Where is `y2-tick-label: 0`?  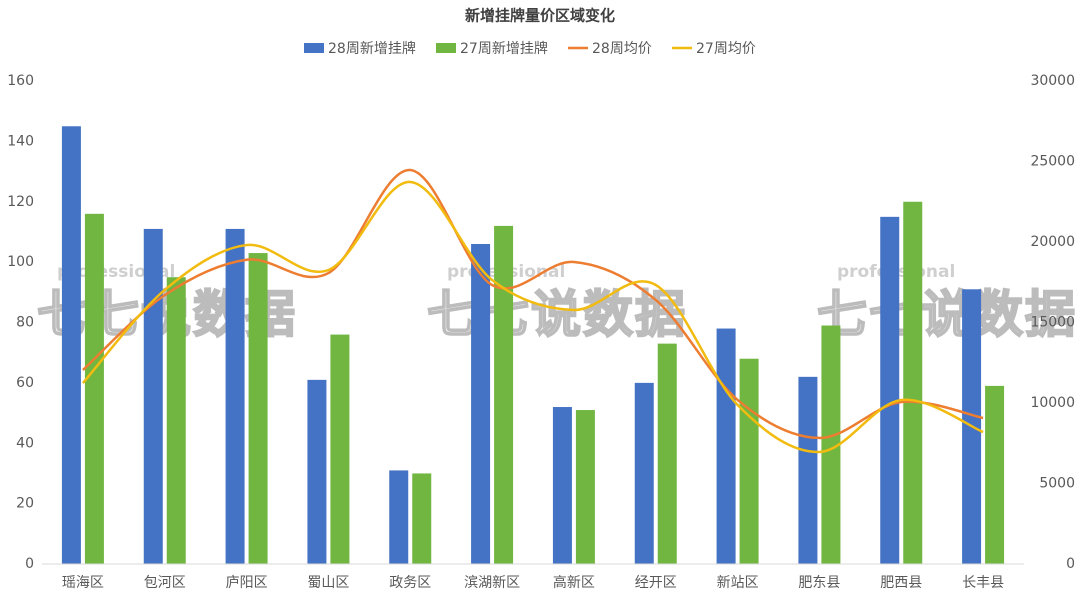
y2-tick-label: 0 is located at coordinates (1070, 564).